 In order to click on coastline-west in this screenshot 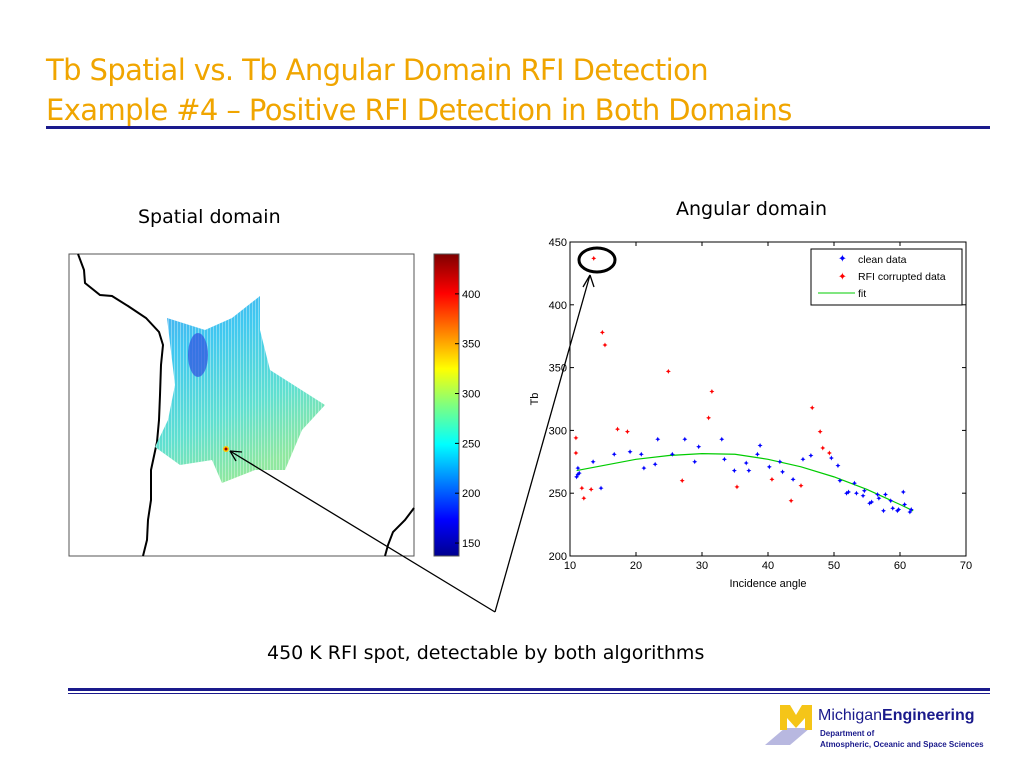, I will do `click(121, 405)`.